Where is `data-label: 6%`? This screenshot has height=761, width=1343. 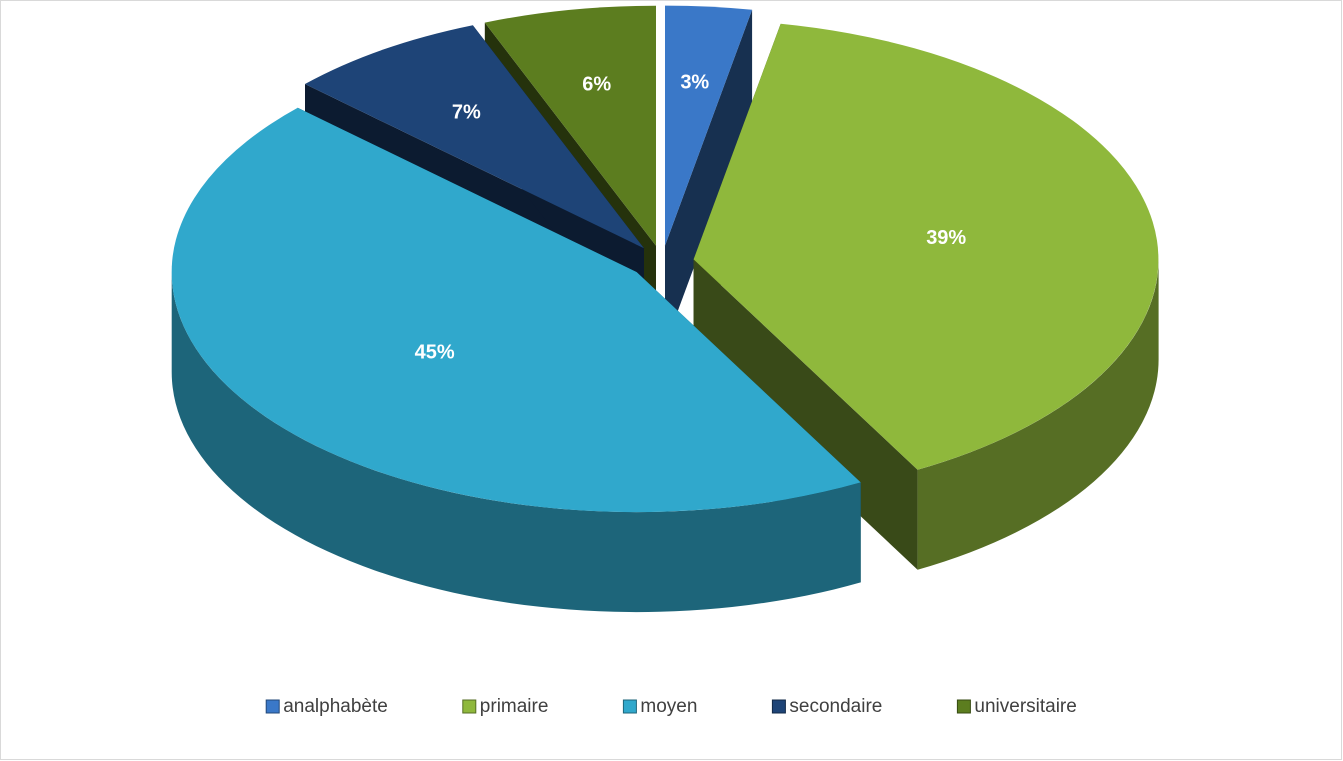
data-label: 6% is located at coordinates (596, 85).